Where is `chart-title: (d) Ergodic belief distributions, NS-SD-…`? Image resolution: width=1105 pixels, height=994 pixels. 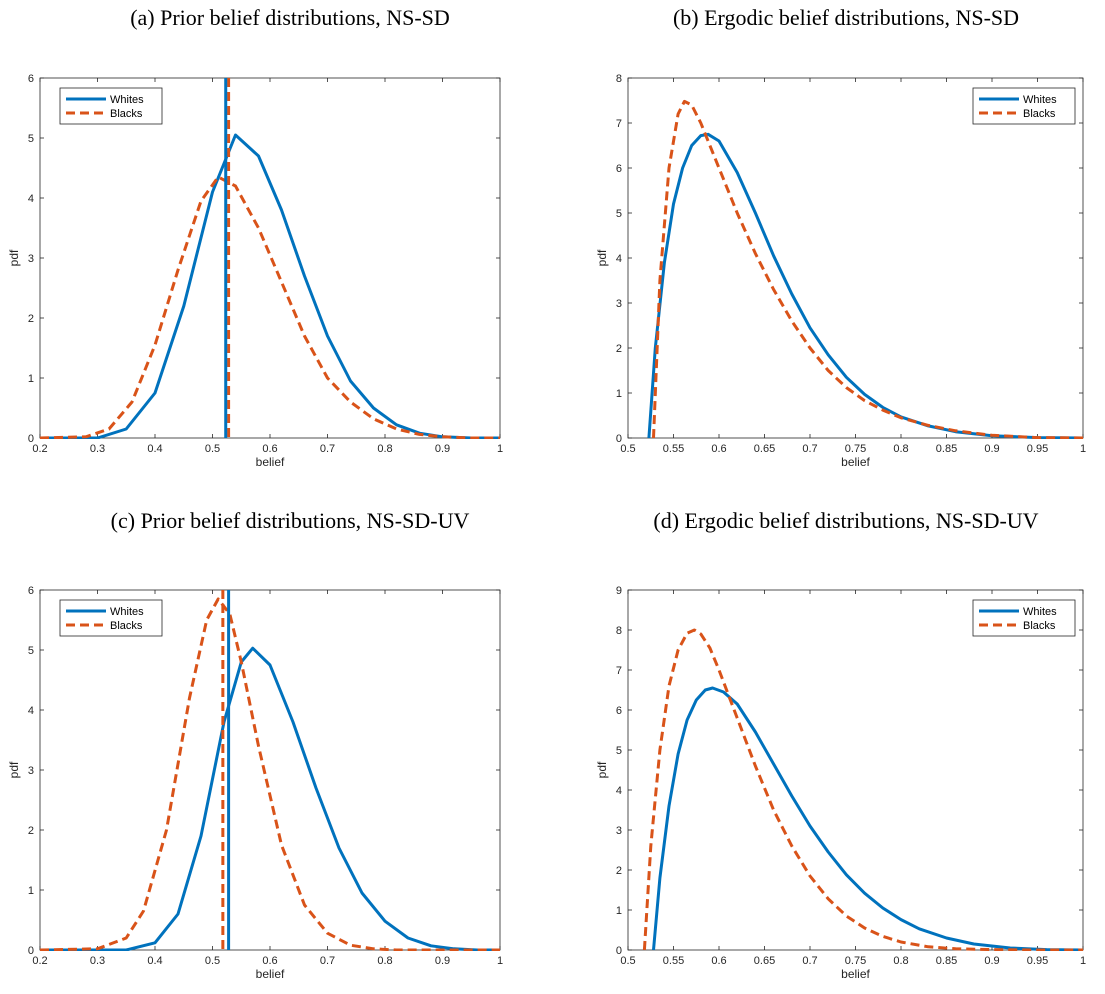 chart-title: (d) Ergodic belief distributions, NS-SD-… is located at coordinates (845, 520).